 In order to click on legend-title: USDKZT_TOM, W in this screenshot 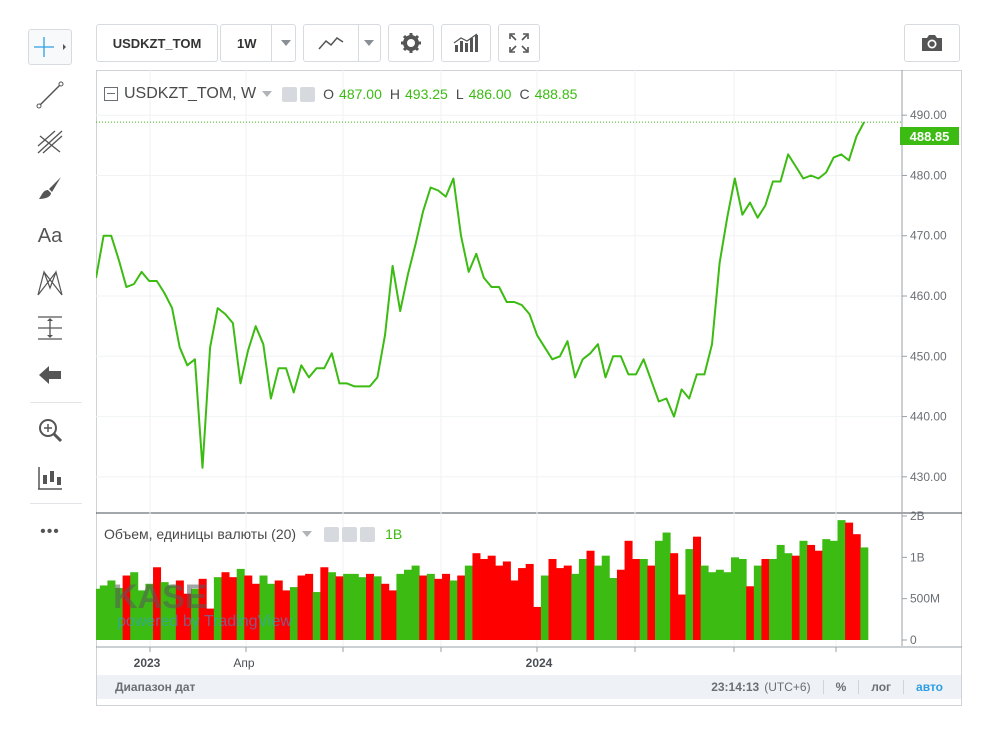, I will do `click(190, 93)`.